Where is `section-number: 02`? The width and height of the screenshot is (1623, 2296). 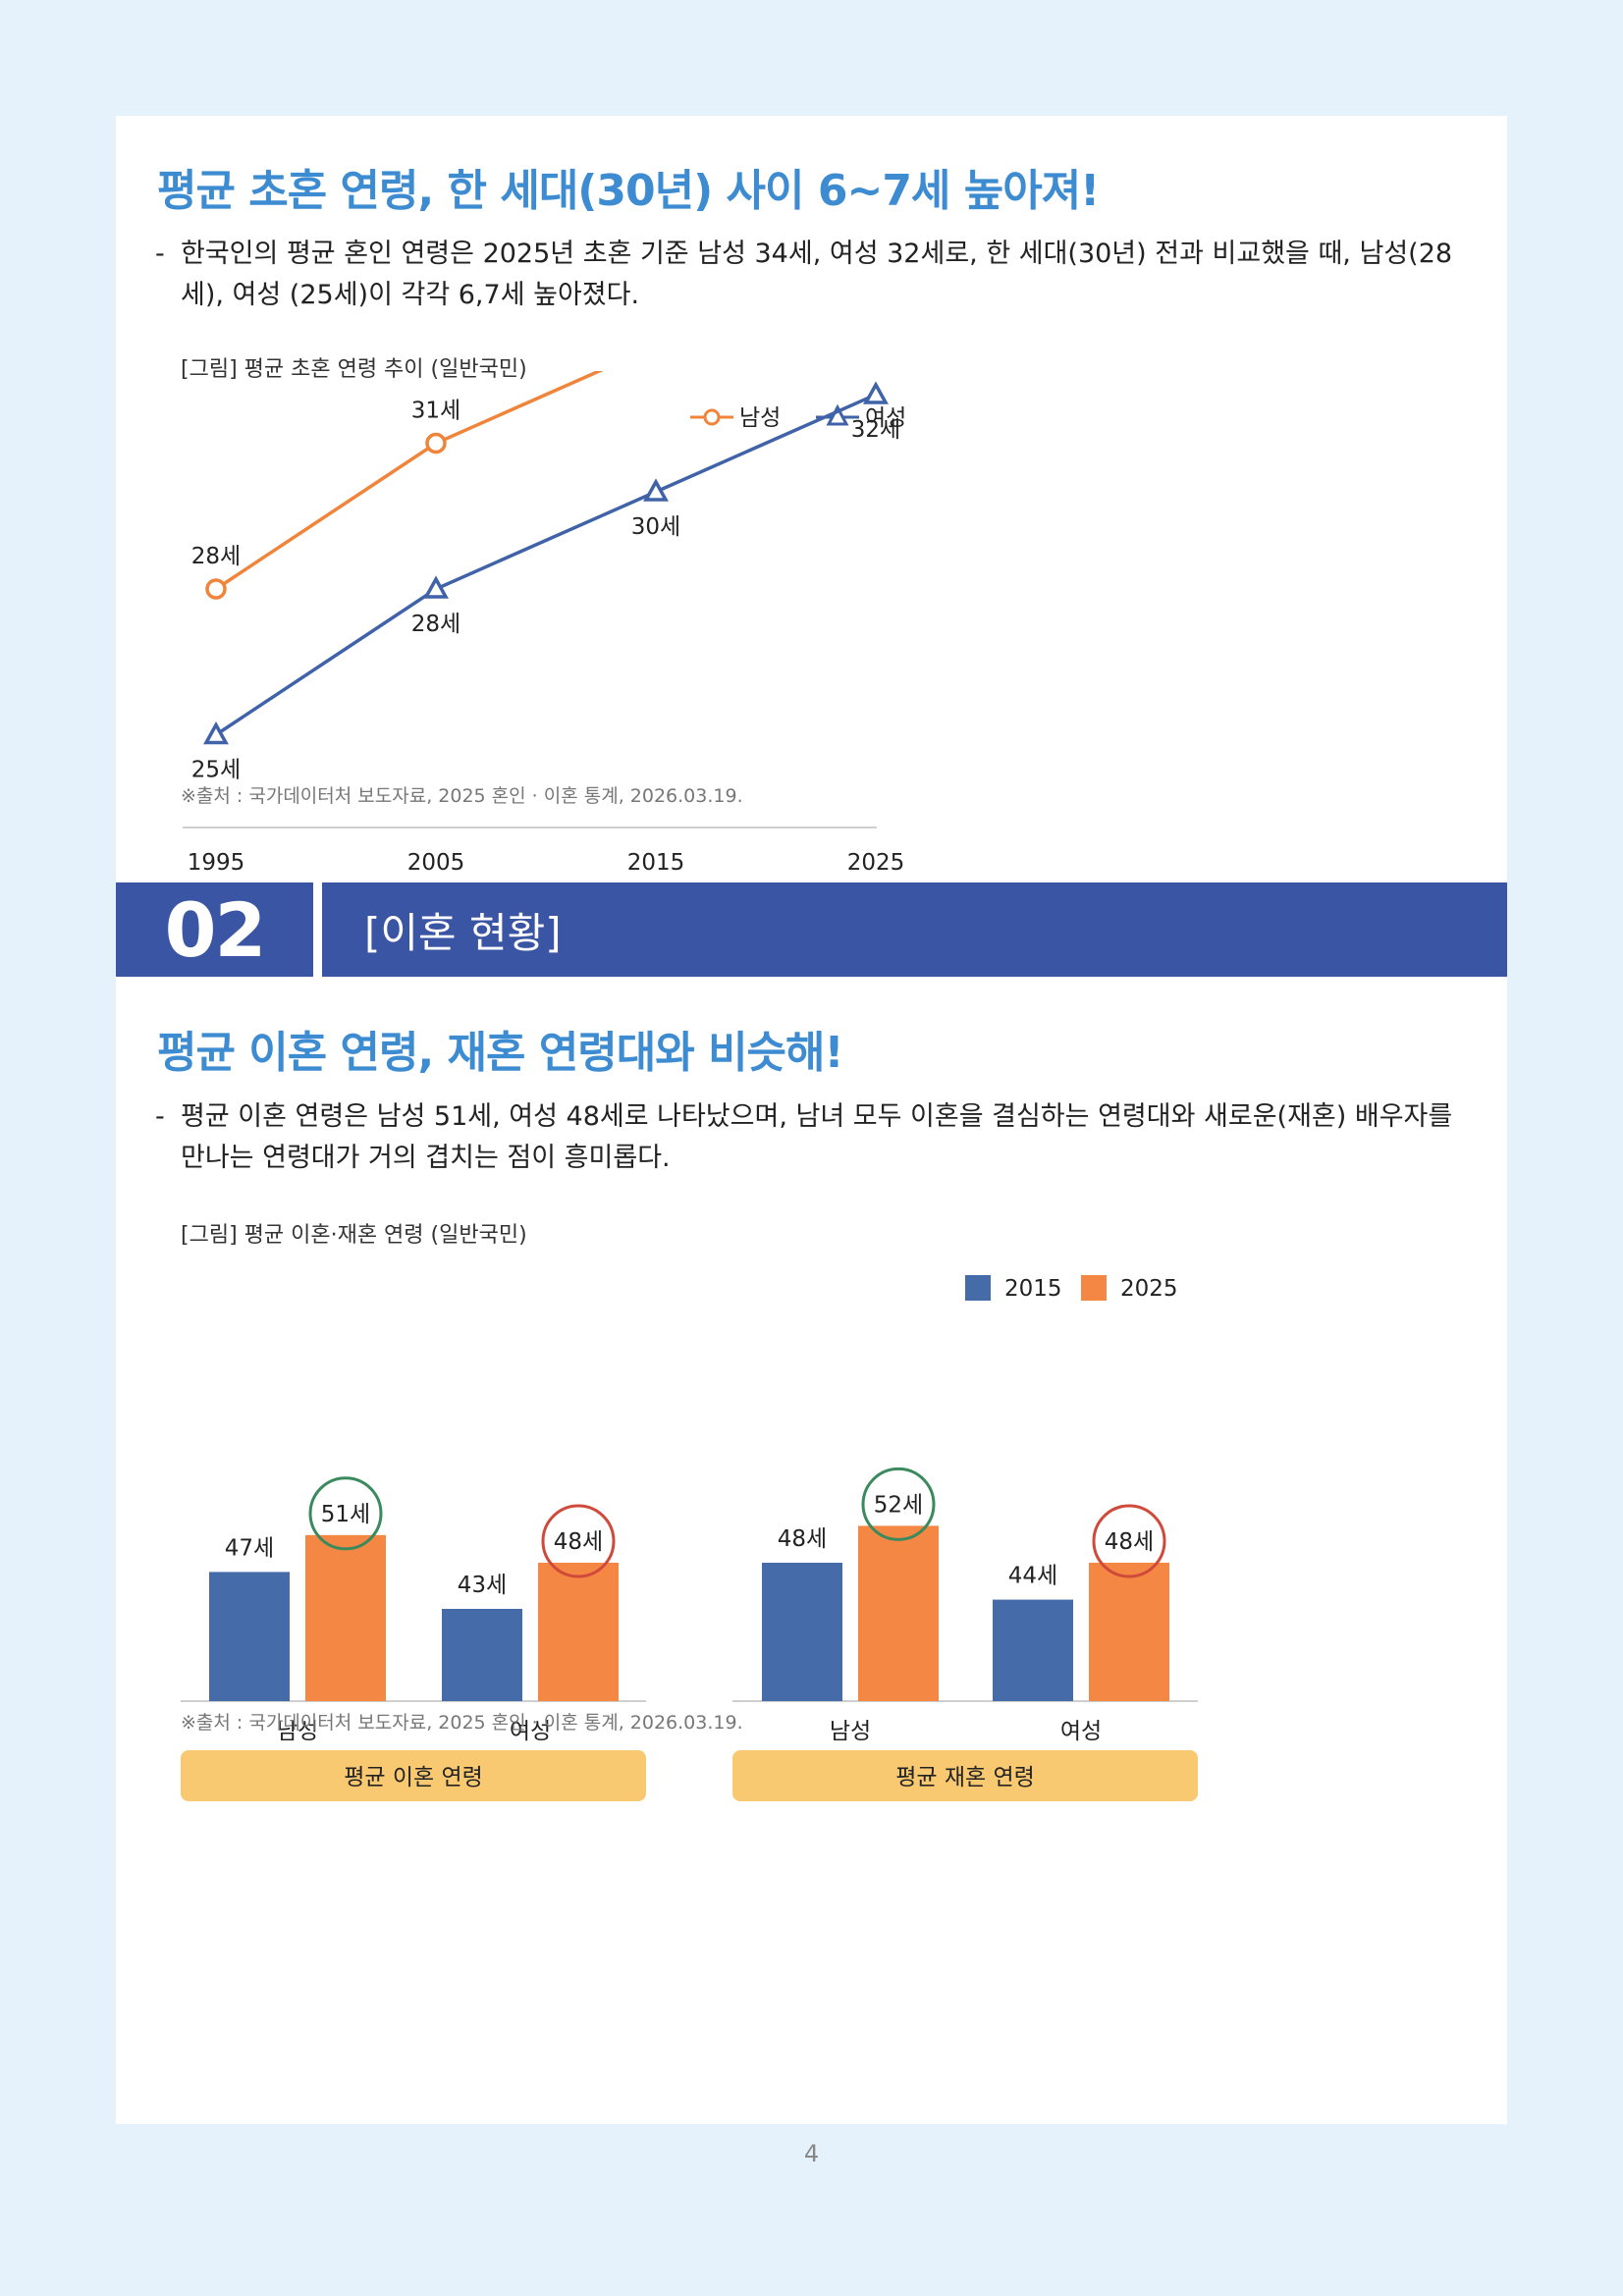 section-number: 02 is located at coordinates (216, 929).